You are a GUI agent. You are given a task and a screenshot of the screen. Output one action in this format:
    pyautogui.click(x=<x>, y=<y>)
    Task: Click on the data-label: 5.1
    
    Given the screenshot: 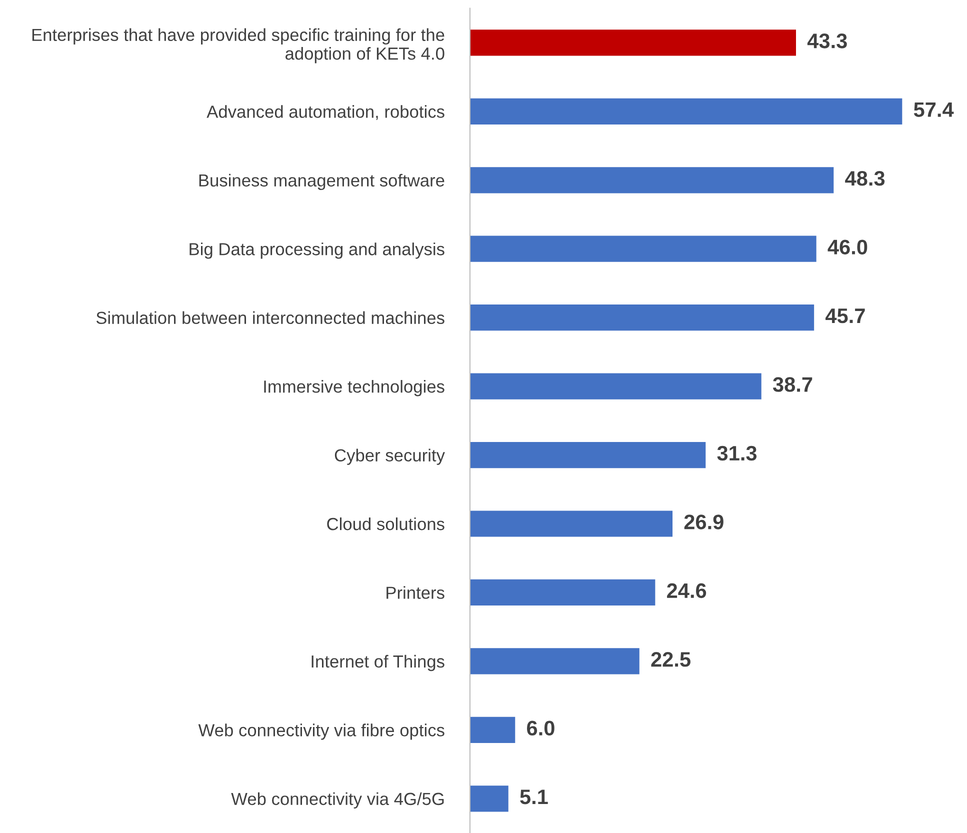 What is the action you would take?
    pyautogui.click(x=534, y=797)
    